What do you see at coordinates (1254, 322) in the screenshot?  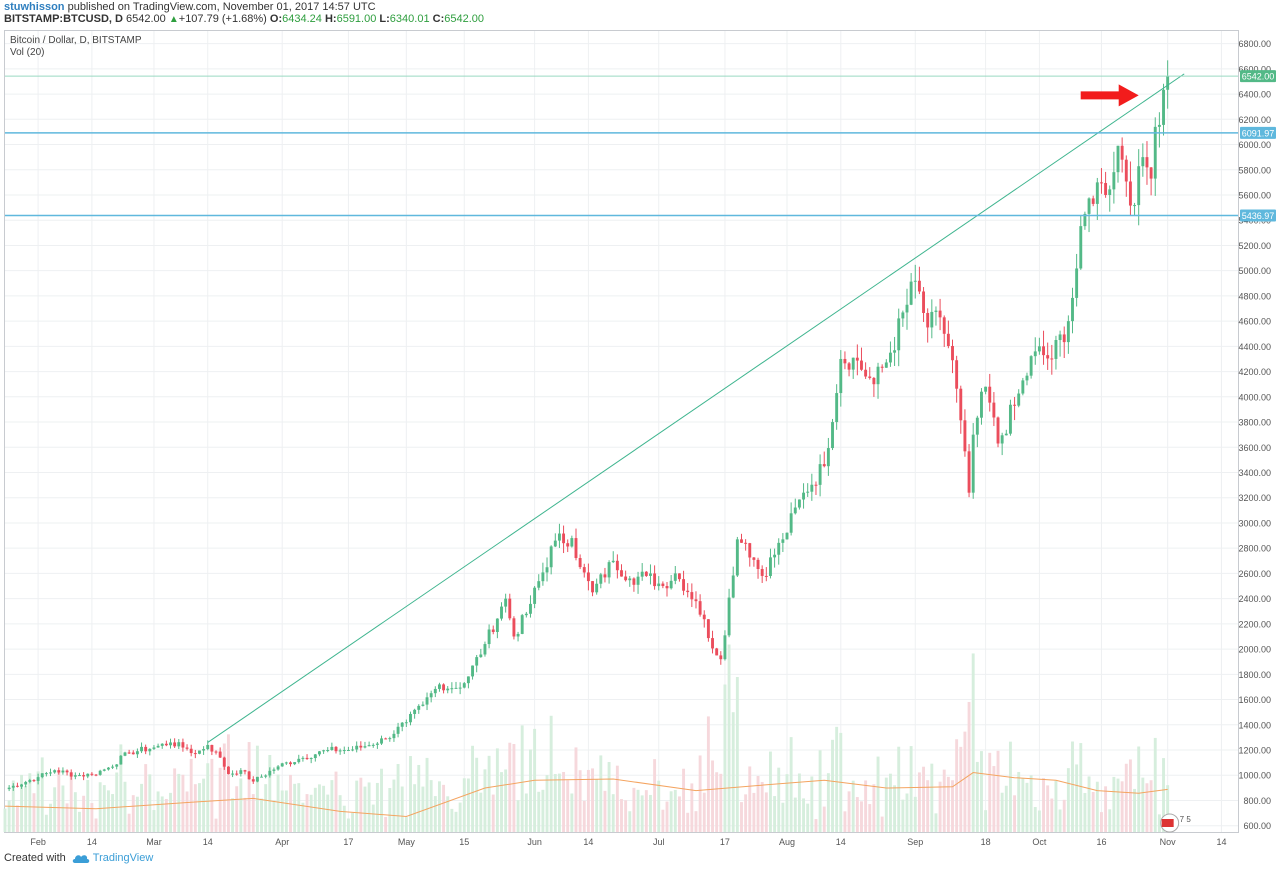 I see `y-tick-label: 4600.00` at bounding box center [1254, 322].